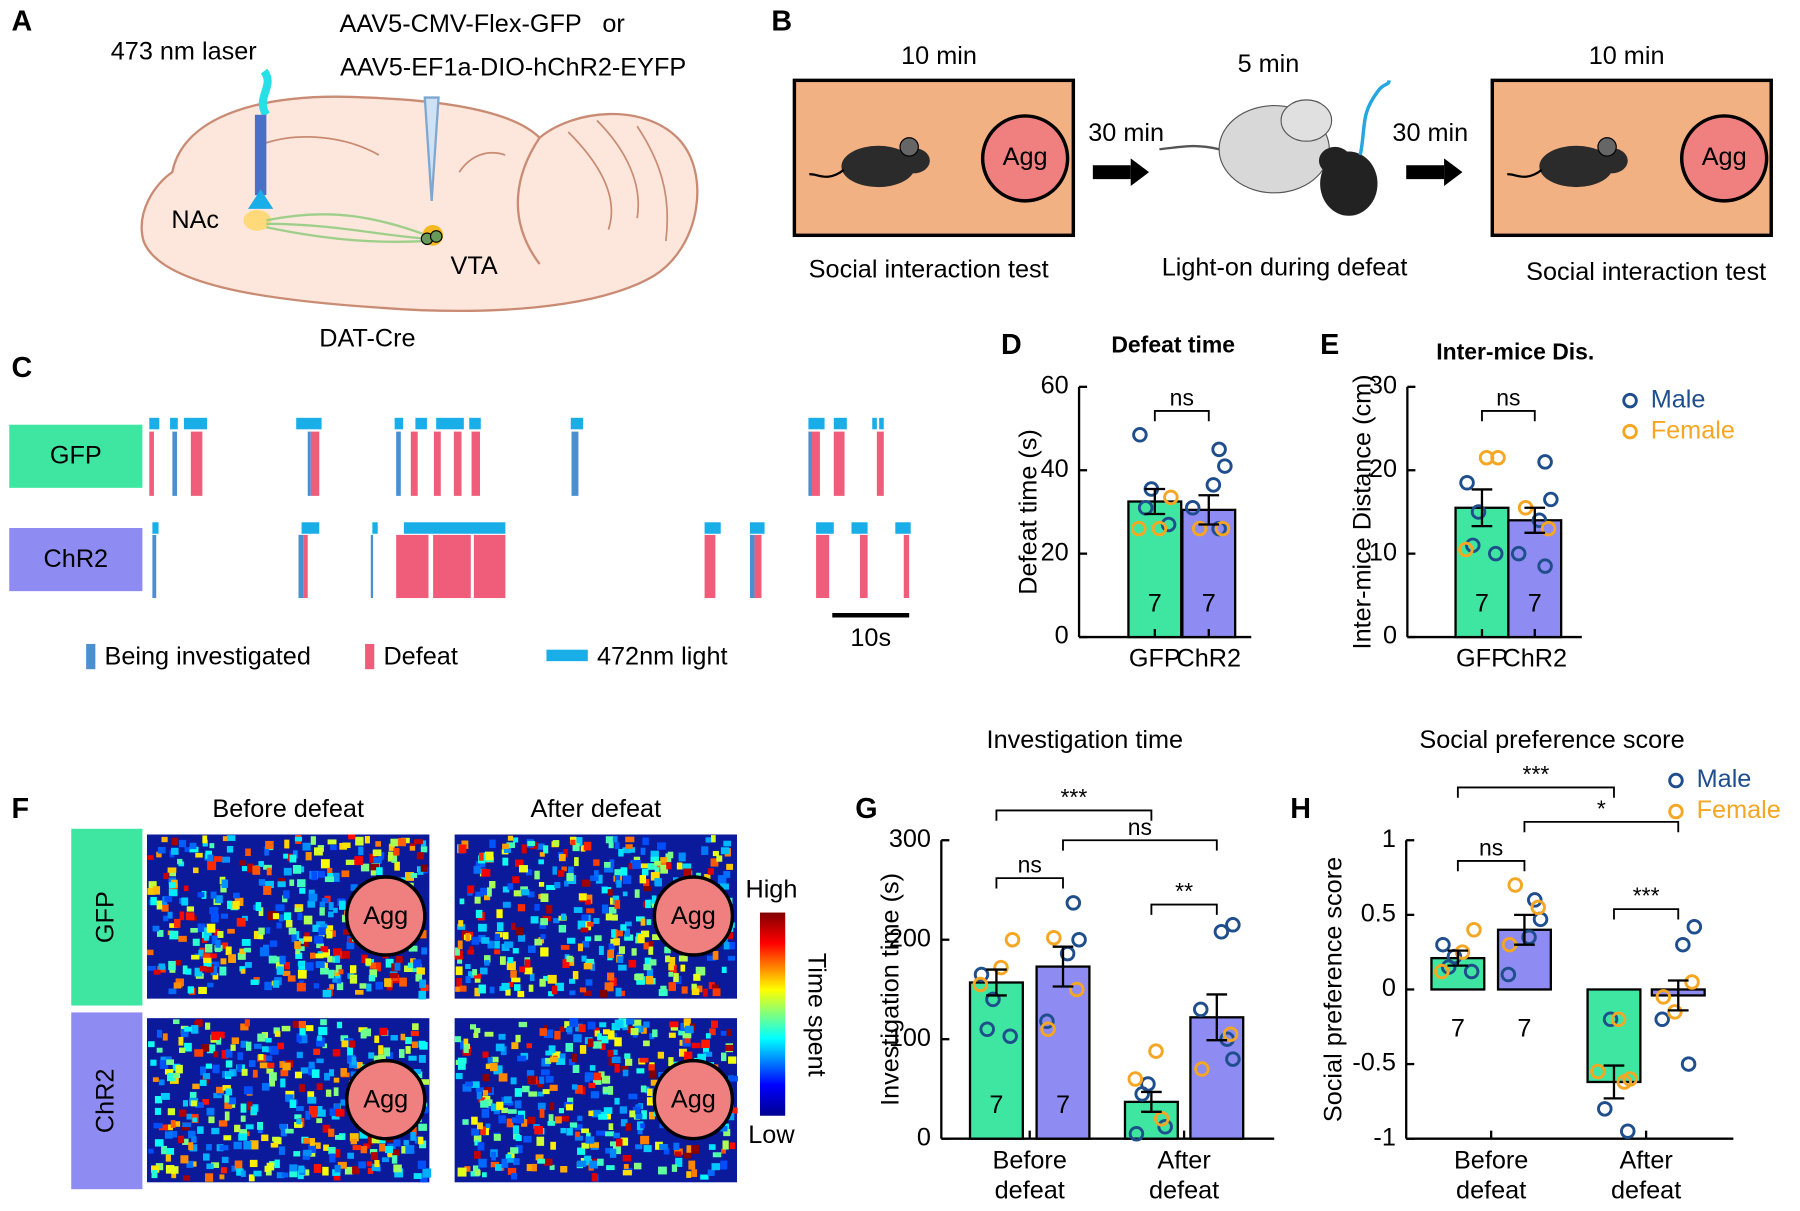 This screenshot has height=1211, width=1800. Describe the element at coordinates (1534, 659) in the screenshot. I see `x-tick-label: ChR2` at that location.